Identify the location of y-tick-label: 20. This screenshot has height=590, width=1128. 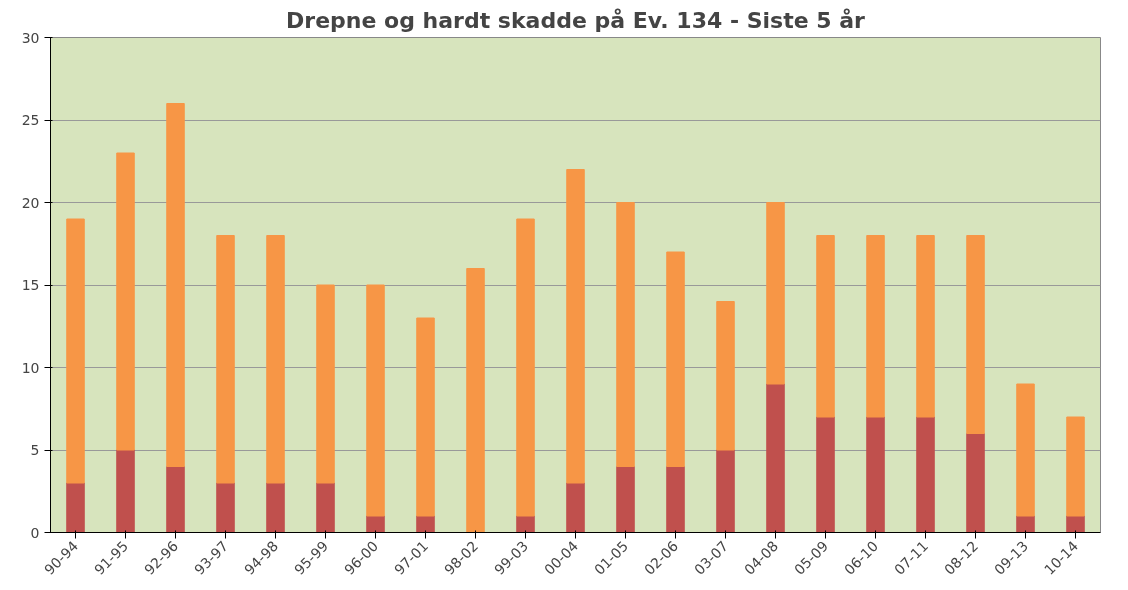
(30, 202).